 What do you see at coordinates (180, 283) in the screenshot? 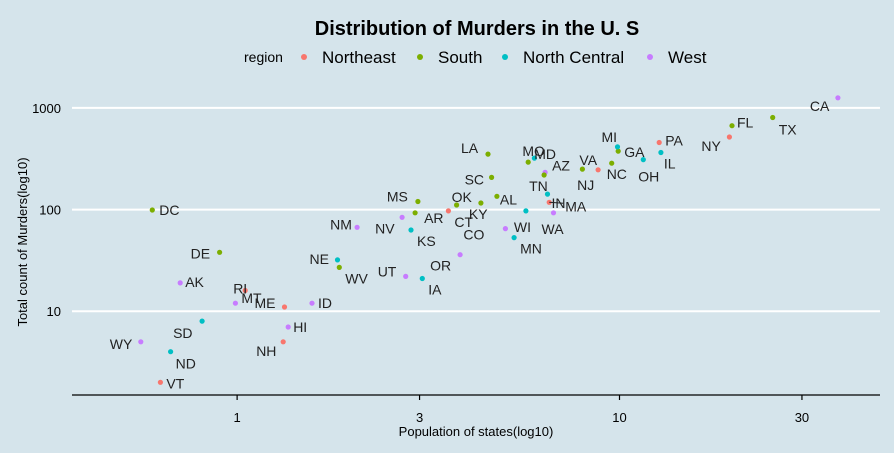
I see `point-ak` at bounding box center [180, 283].